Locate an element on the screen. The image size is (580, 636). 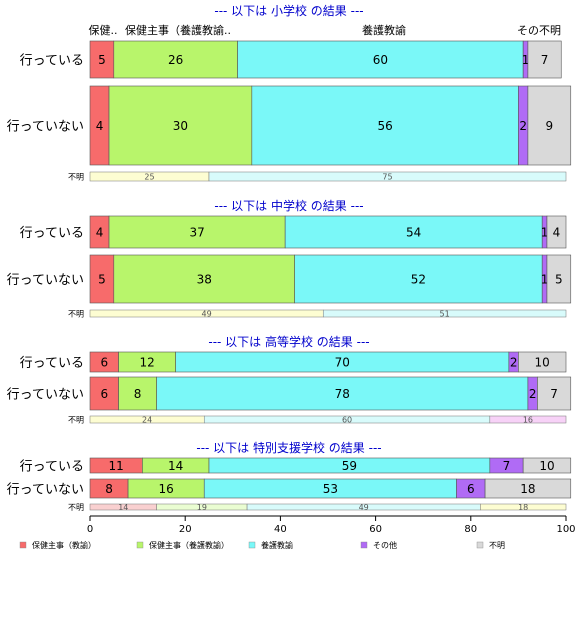
na-value-label: 19 is located at coordinates (202, 507).